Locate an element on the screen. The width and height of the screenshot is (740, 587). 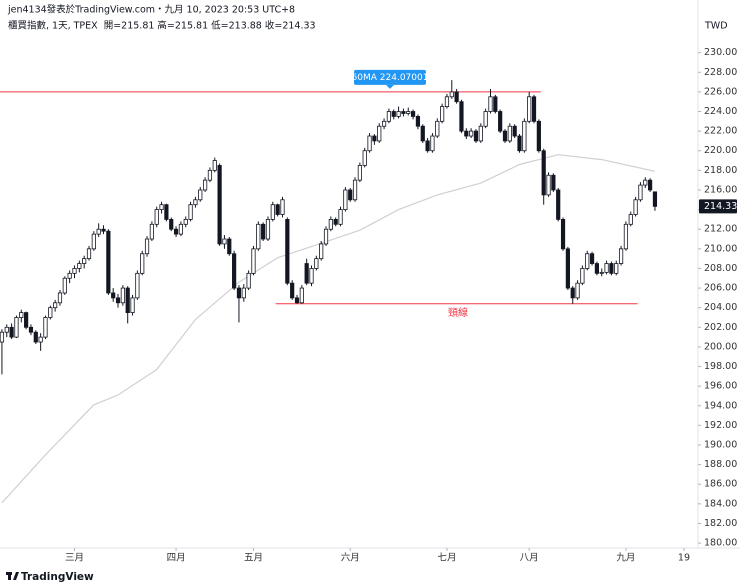
annotation-label: 60MA 224.07001 is located at coordinates (390, 78).